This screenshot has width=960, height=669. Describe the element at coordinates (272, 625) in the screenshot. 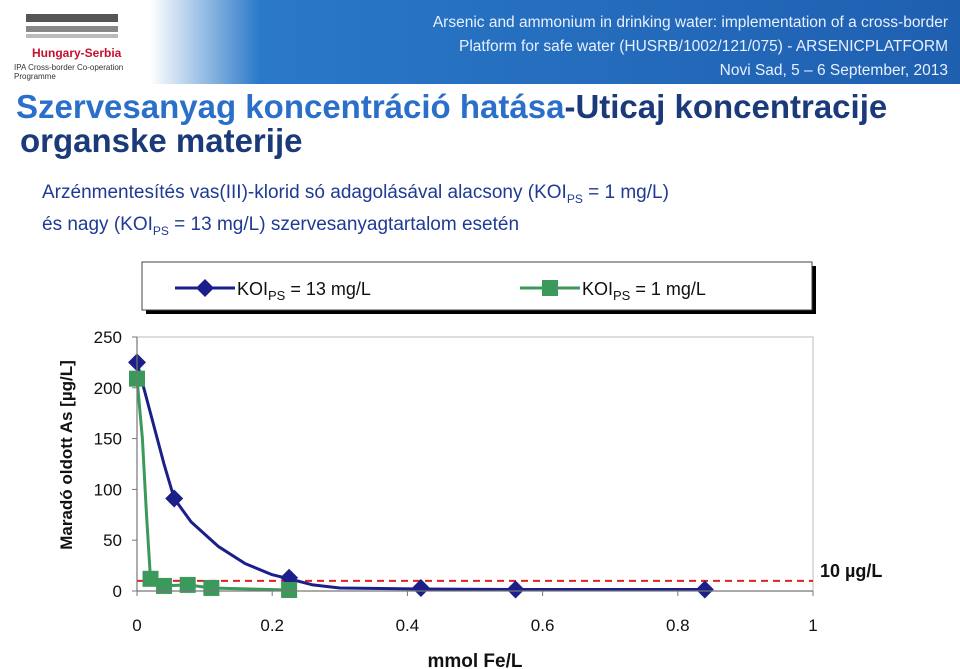

I see `x-tick-label: 0.2` at that location.